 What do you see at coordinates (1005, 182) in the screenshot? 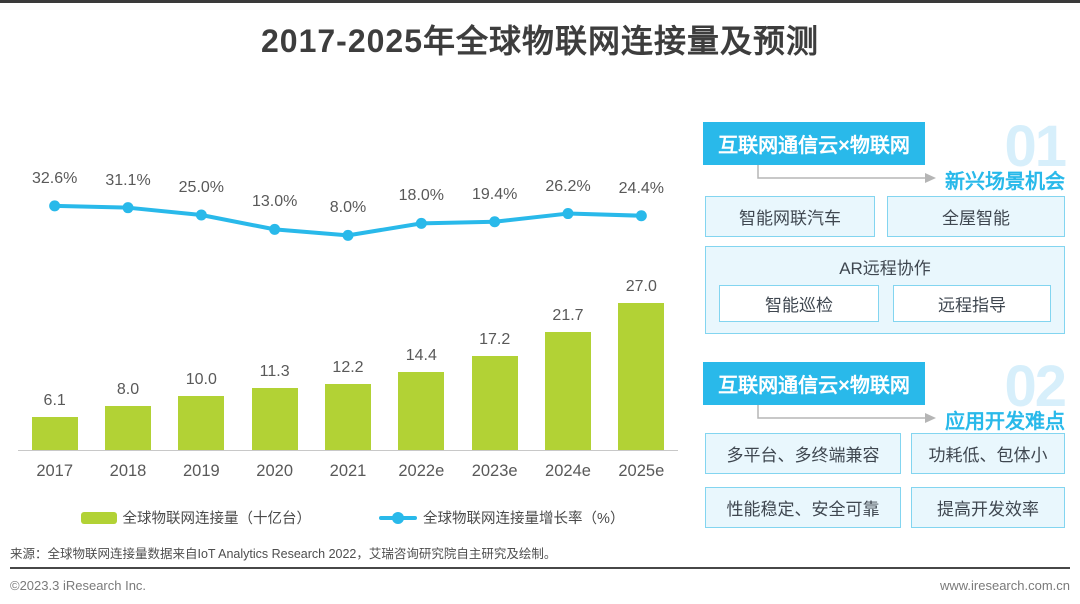
I see `section1-label: 新兴场景机会` at bounding box center [1005, 182].